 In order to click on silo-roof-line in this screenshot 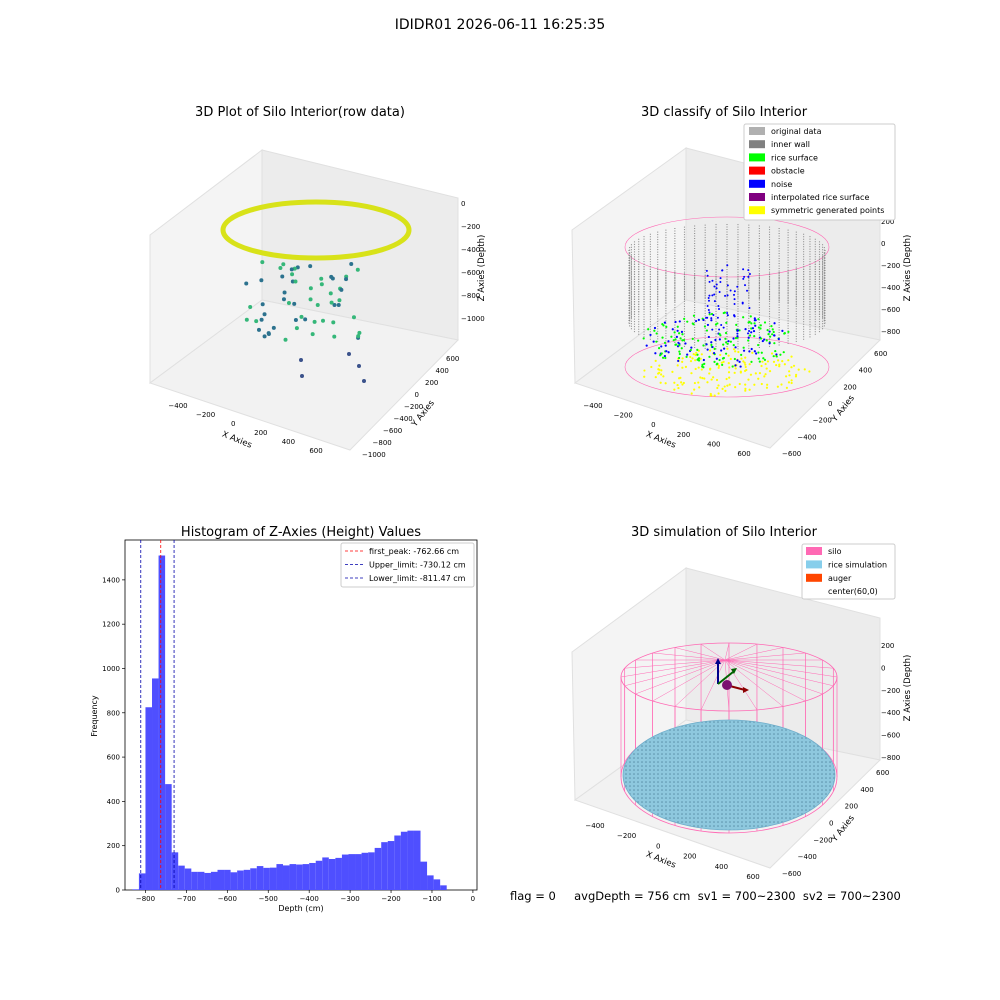, I will do `click(700, 683)`.